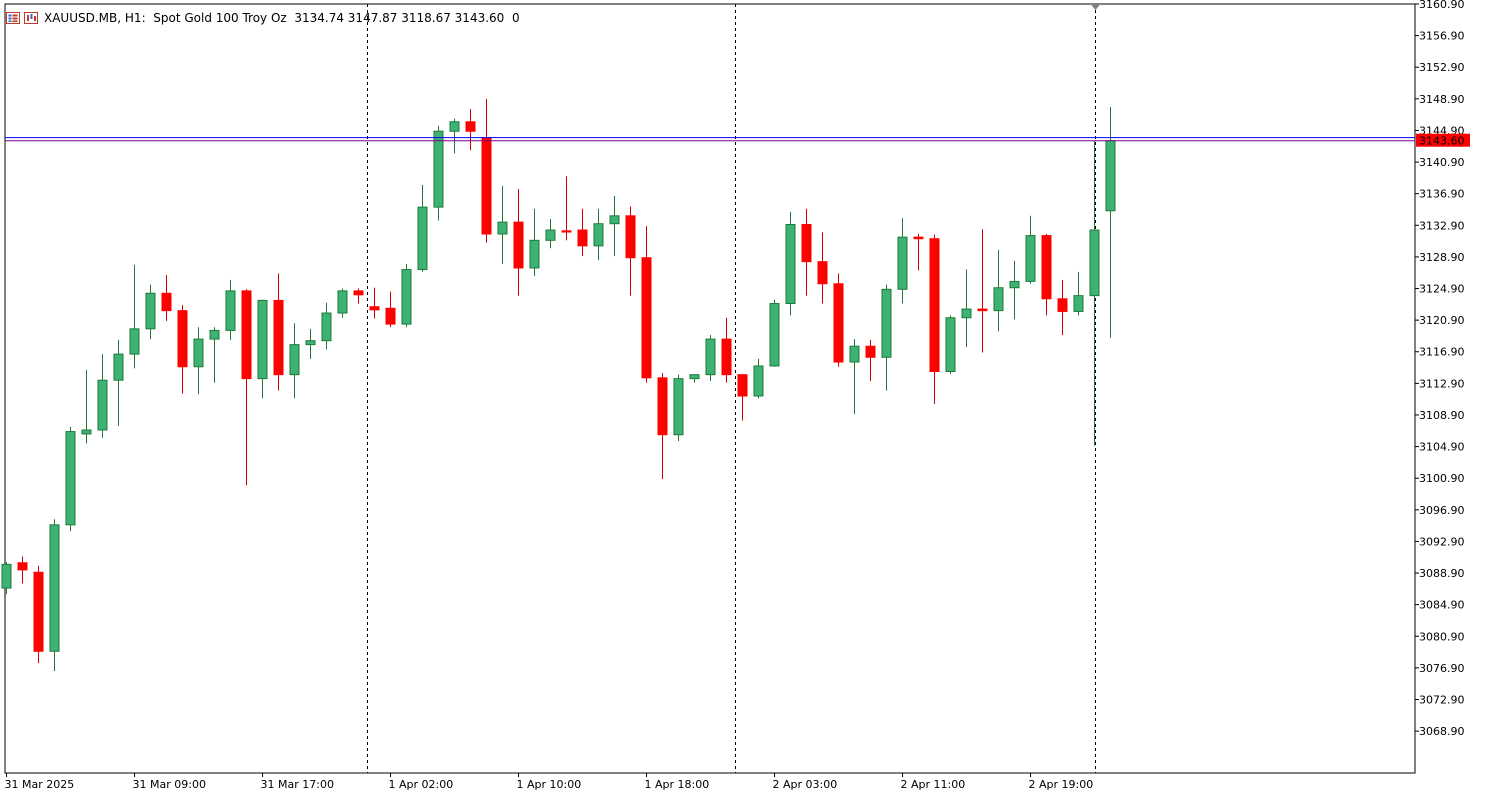  I want to click on time-tick-label: 31 Mar 17:00, so click(297, 784).